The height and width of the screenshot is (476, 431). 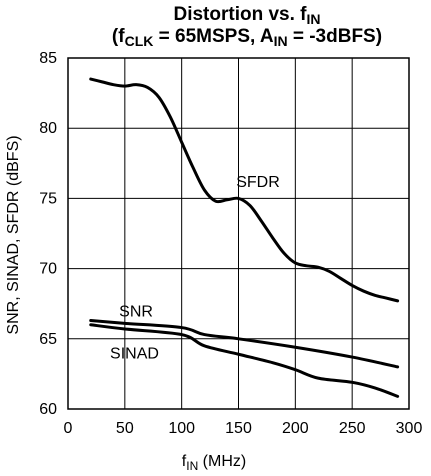 I want to click on chart-title-line-2: (fCLK = 65MSPS, AIN = -3dBFS), so click(x=247, y=37).